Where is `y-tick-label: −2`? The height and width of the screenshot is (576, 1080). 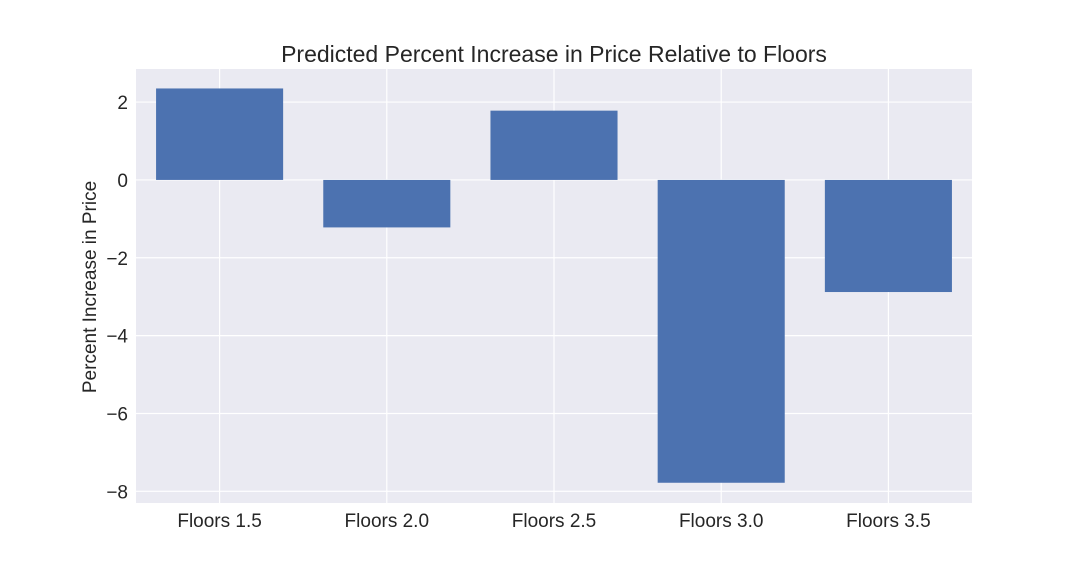
y-tick-label: −2 is located at coordinates (117, 259).